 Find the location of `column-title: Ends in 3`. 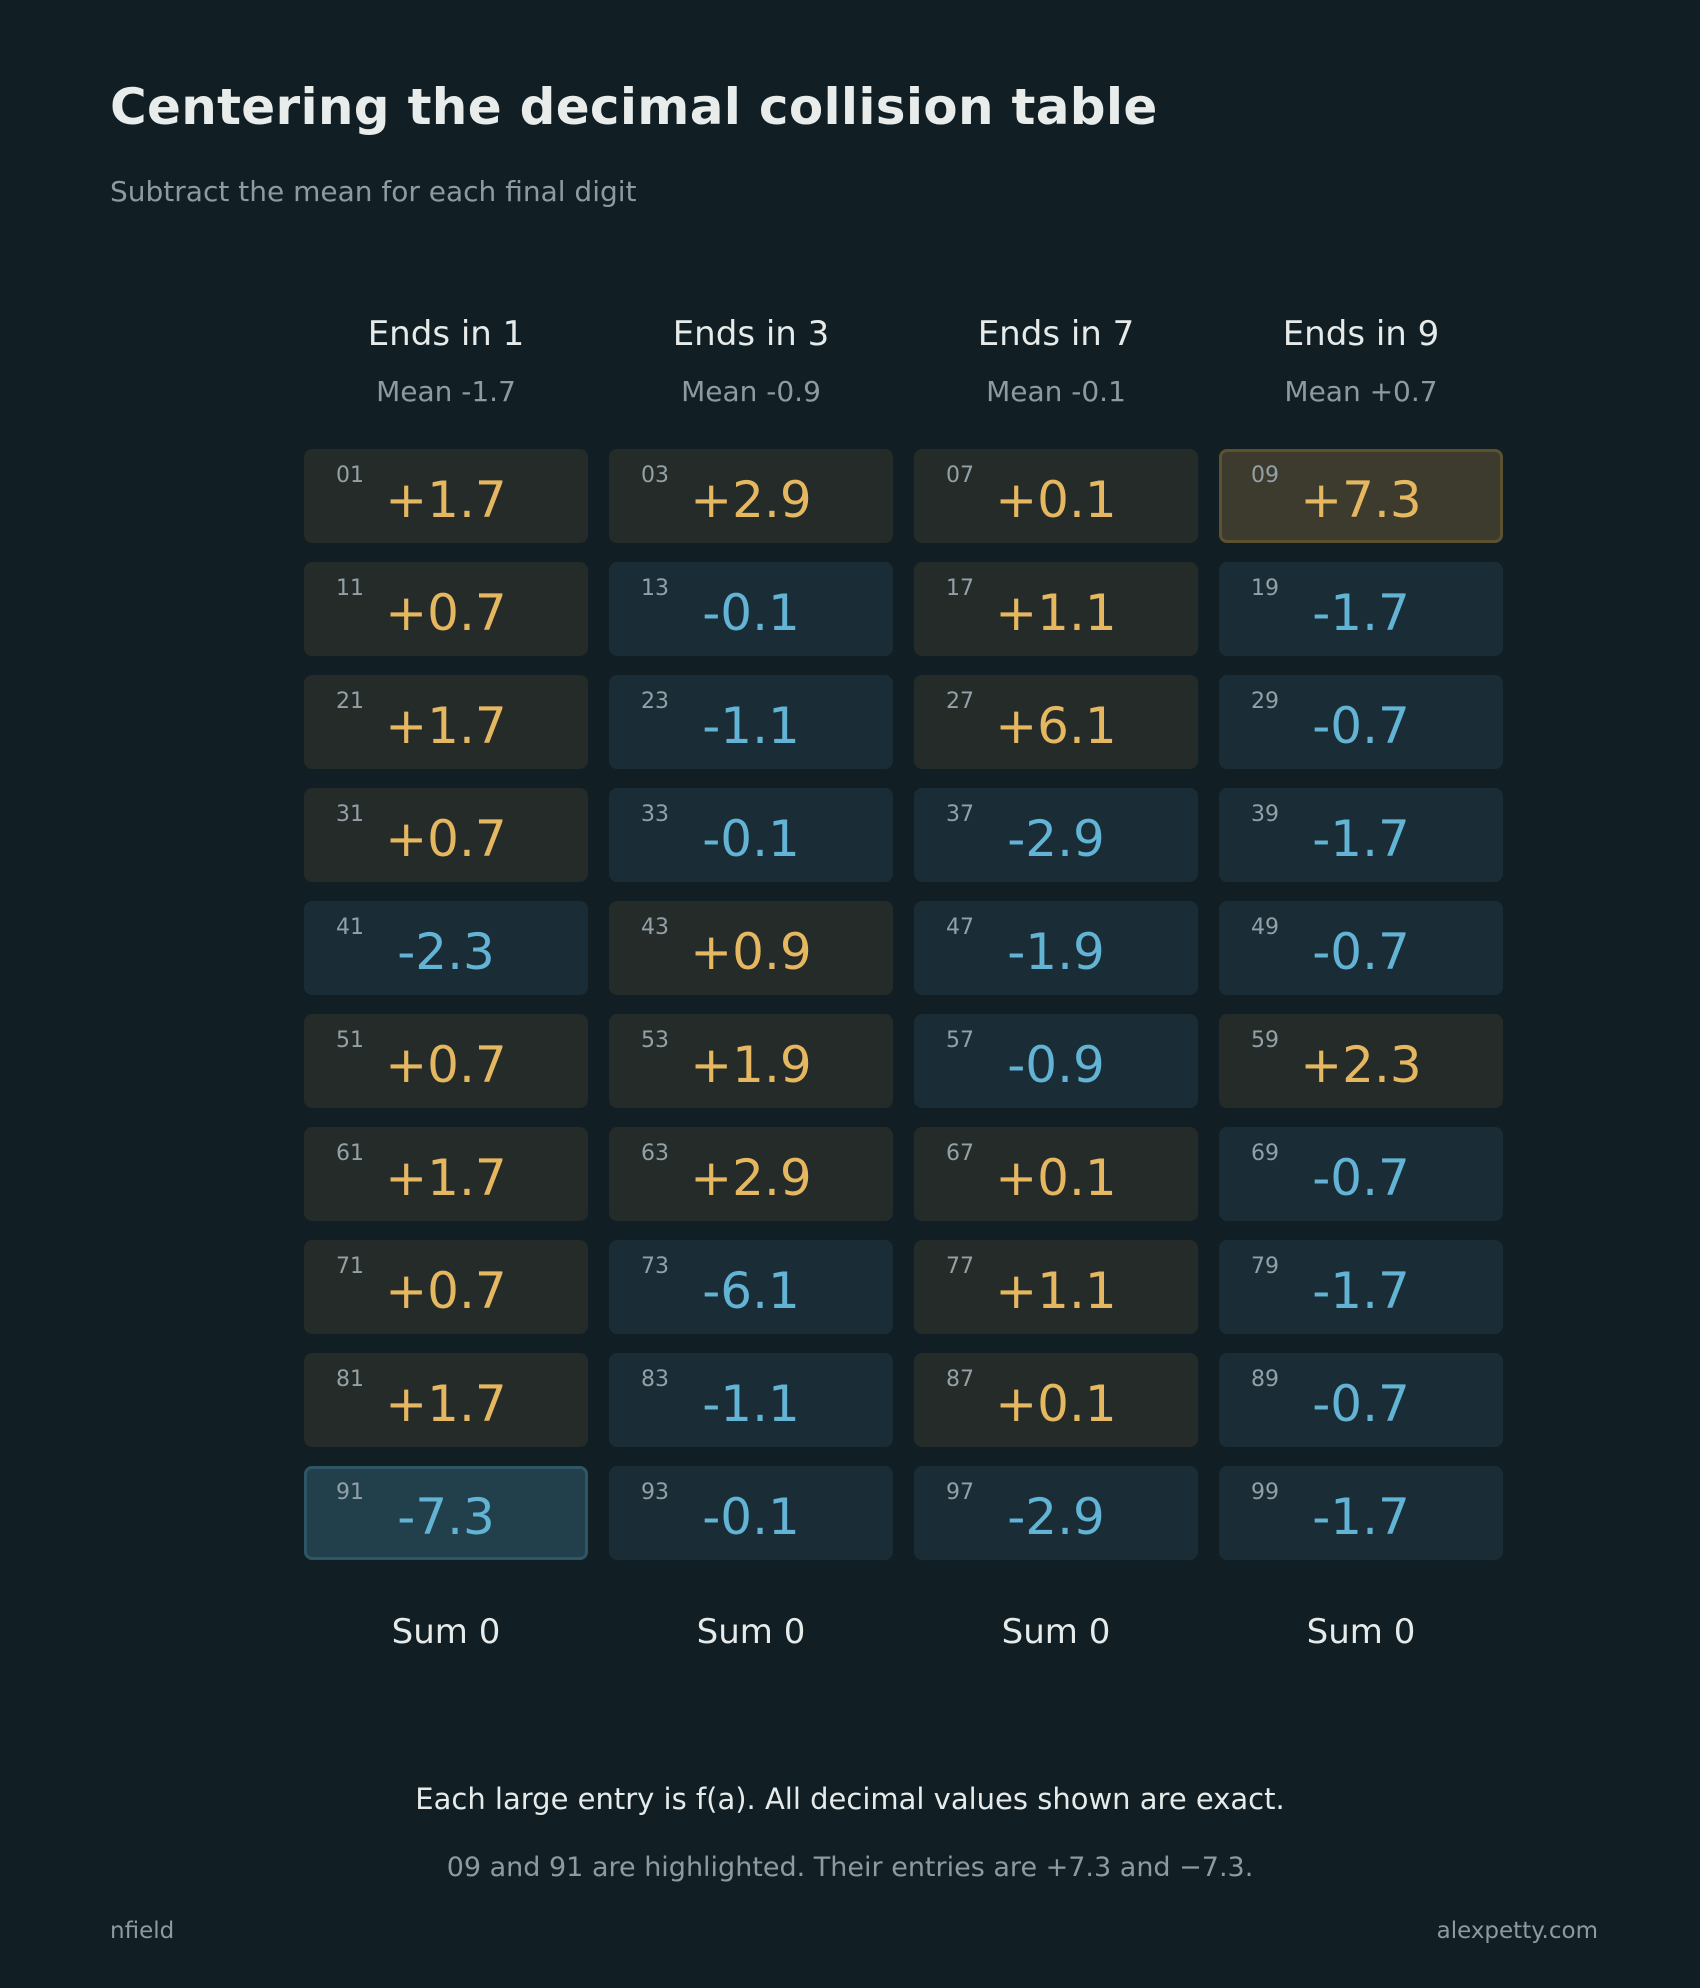

column-title: Ends in 3 is located at coordinates (751, 334).